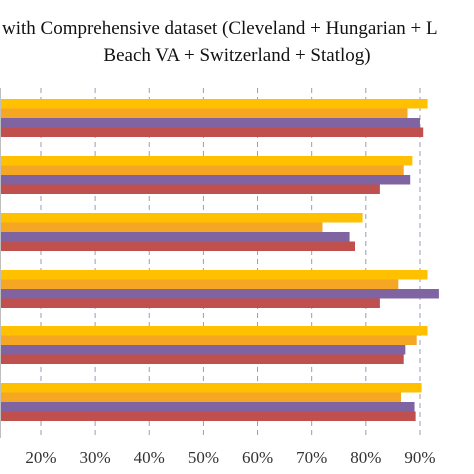 The height and width of the screenshot is (474, 474). I want to click on x-tick-label: 50%, so click(203, 457).